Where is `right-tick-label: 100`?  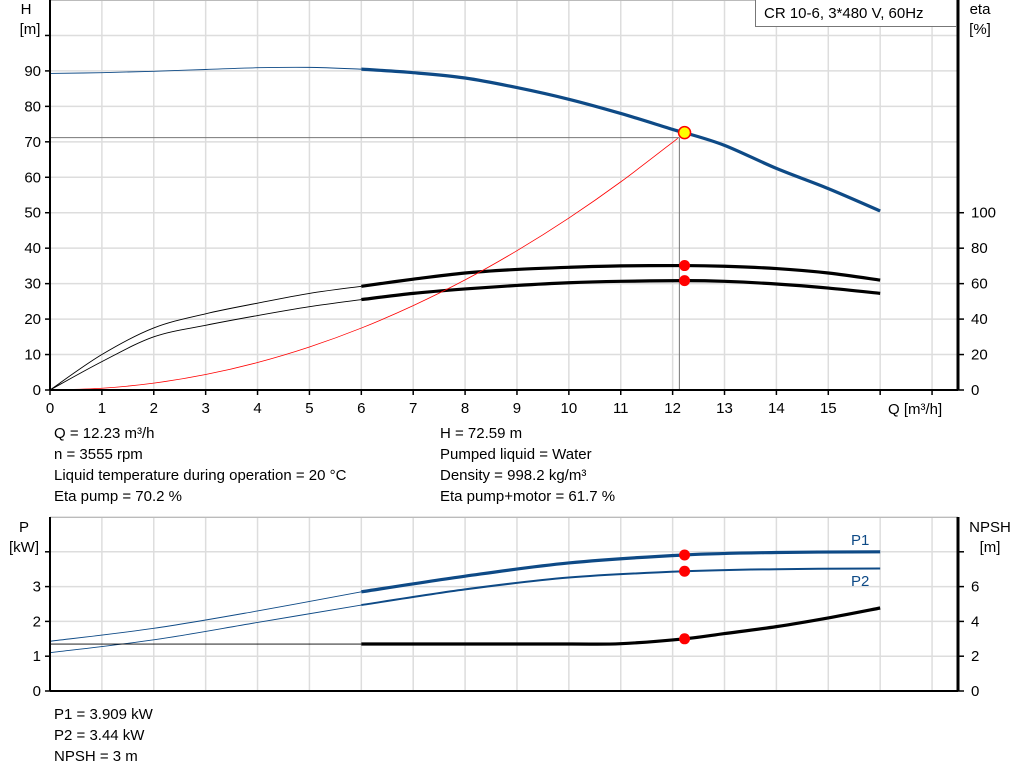 right-tick-label: 100 is located at coordinates (983, 213).